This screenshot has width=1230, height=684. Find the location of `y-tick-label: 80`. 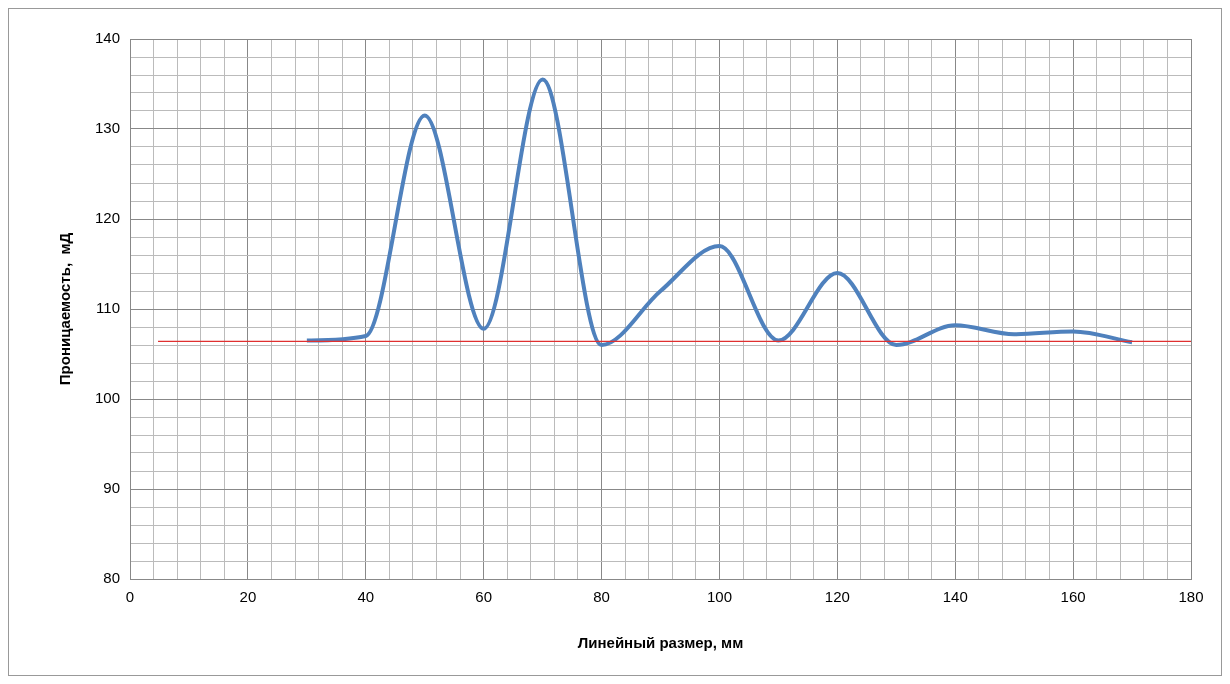

y-tick-label: 80 is located at coordinates (112, 578).